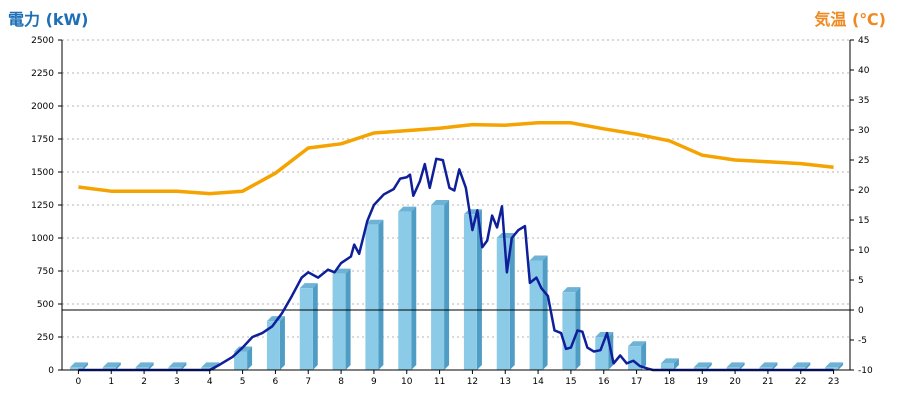  Describe the element at coordinates (308, 382) in the screenshot. I see `x-axis-tick-label: 7` at that location.